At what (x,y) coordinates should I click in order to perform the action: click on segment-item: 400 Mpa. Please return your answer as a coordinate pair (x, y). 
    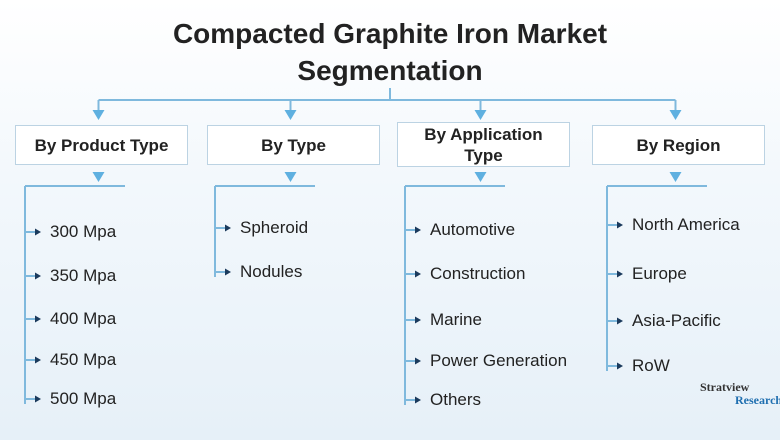
    Looking at the image, I should click on (83, 318).